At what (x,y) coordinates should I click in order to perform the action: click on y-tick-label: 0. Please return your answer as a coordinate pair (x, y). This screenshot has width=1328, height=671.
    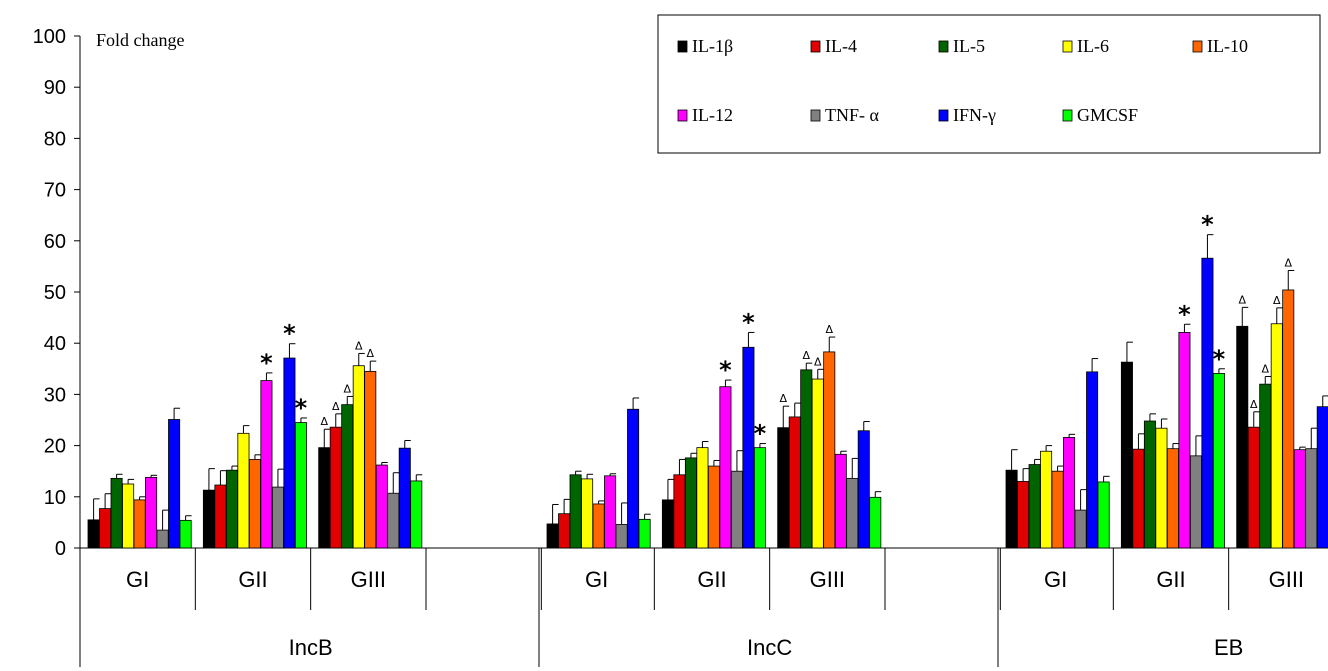
    Looking at the image, I should click on (60, 549).